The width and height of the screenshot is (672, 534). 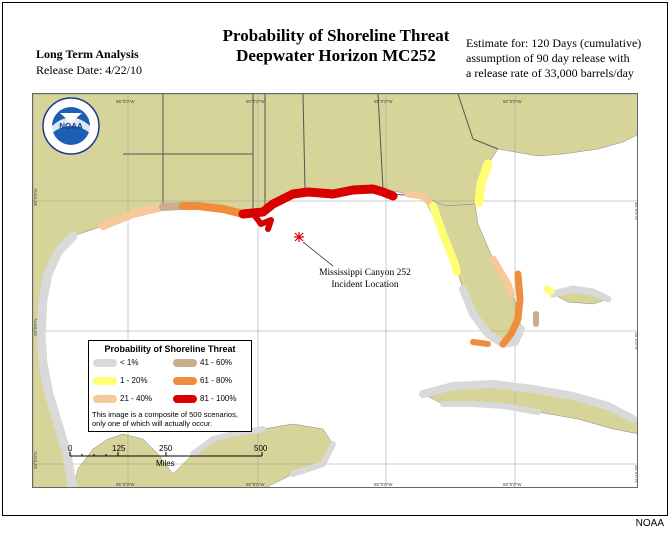 I want to click on analysis-type: Long Term Analysis, so click(x=87, y=54).